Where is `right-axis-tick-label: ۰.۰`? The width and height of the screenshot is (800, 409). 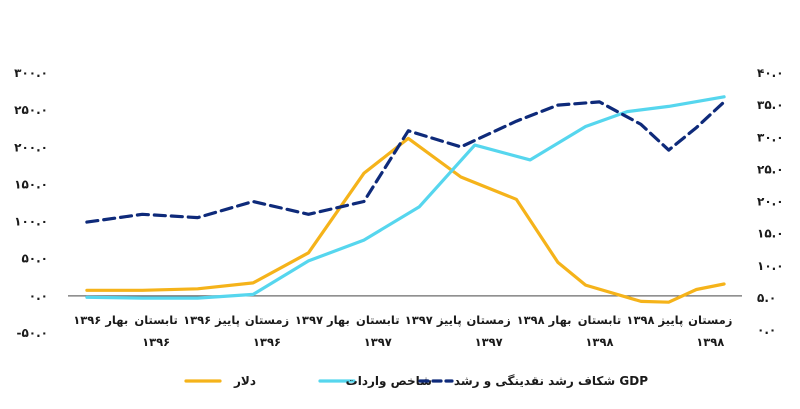
right-axis-tick-label: ۰.۰ is located at coordinates (766, 330).